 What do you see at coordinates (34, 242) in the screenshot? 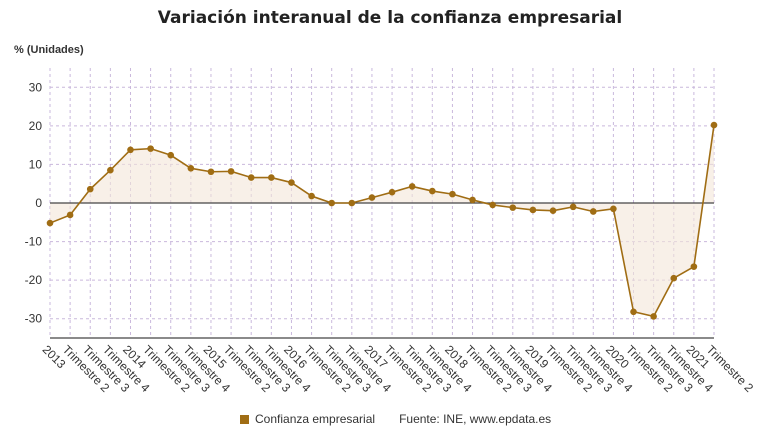
I see `y-tick-label: -10` at bounding box center [34, 242].